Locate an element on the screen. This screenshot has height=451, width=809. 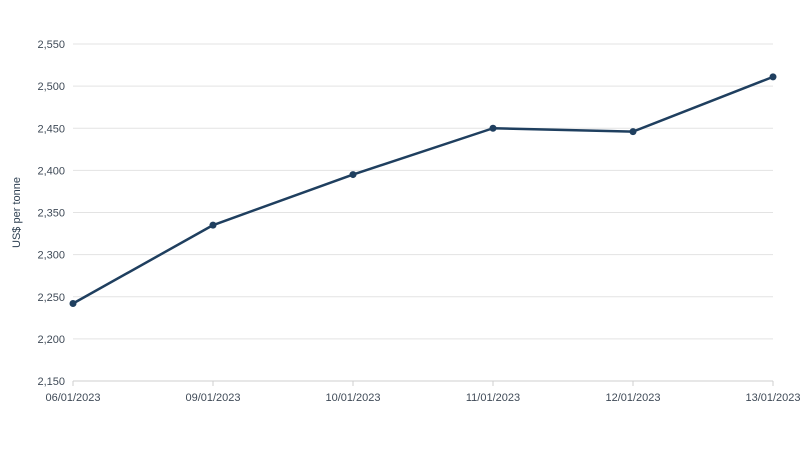
x-tick-label: 09/01/2023 is located at coordinates (212, 398).